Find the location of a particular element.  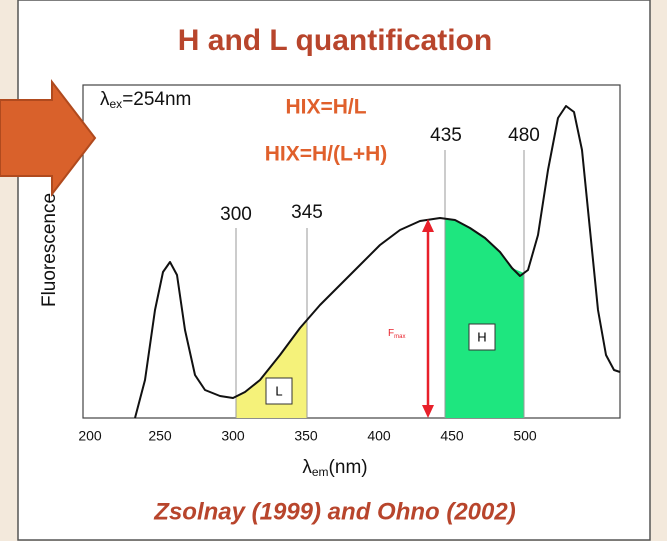

marker-label: 300 is located at coordinates (236, 214).